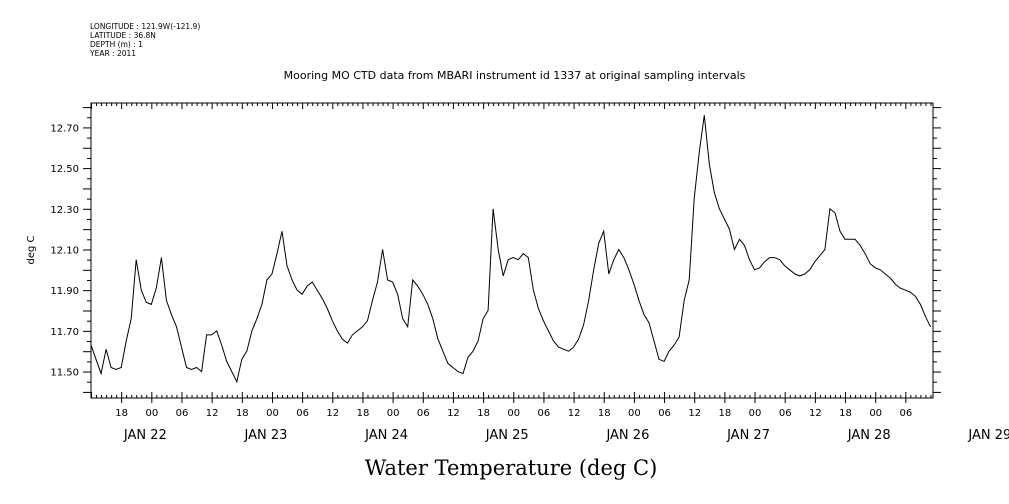  Describe the element at coordinates (64, 128) in the screenshot. I see `y-tick-label: 12.70` at that location.